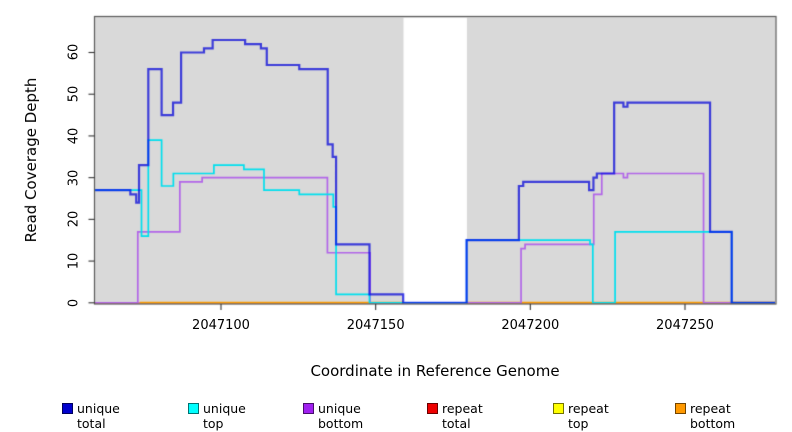 The width and height of the screenshot is (792, 432). Describe the element at coordinates (713, 416) in the screenshot. I see `legend-label: repeat bottom` at that location.